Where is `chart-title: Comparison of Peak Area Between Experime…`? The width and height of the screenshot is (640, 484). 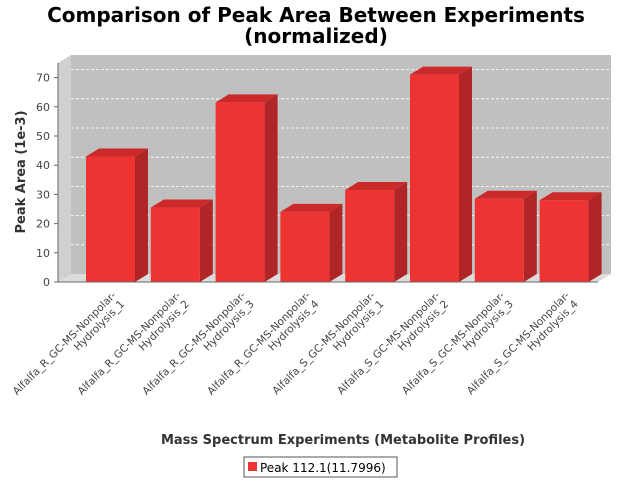
chart-title: Comparison of Peak Area Between Experime… is located at coordinates (316, 15).